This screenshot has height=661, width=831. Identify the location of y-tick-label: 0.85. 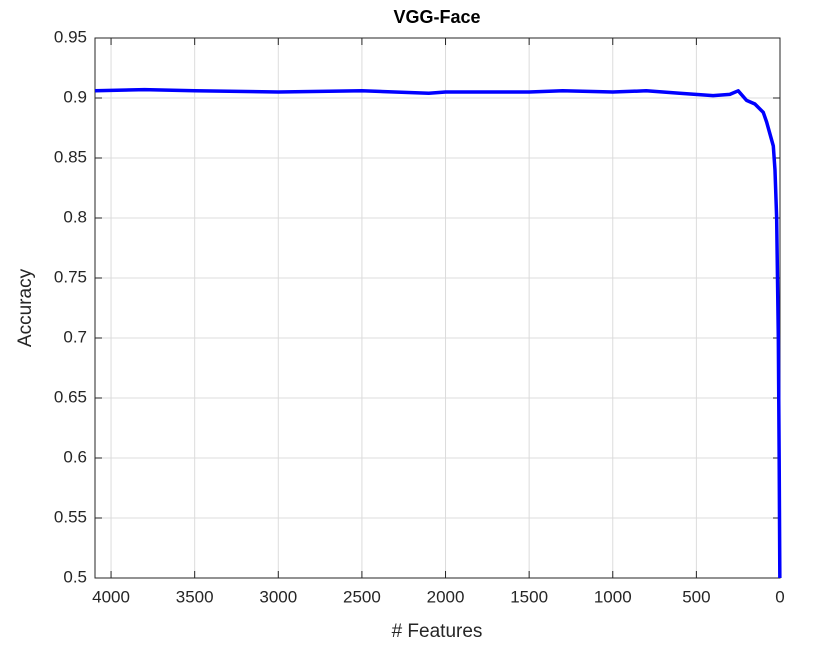
(70, 156).